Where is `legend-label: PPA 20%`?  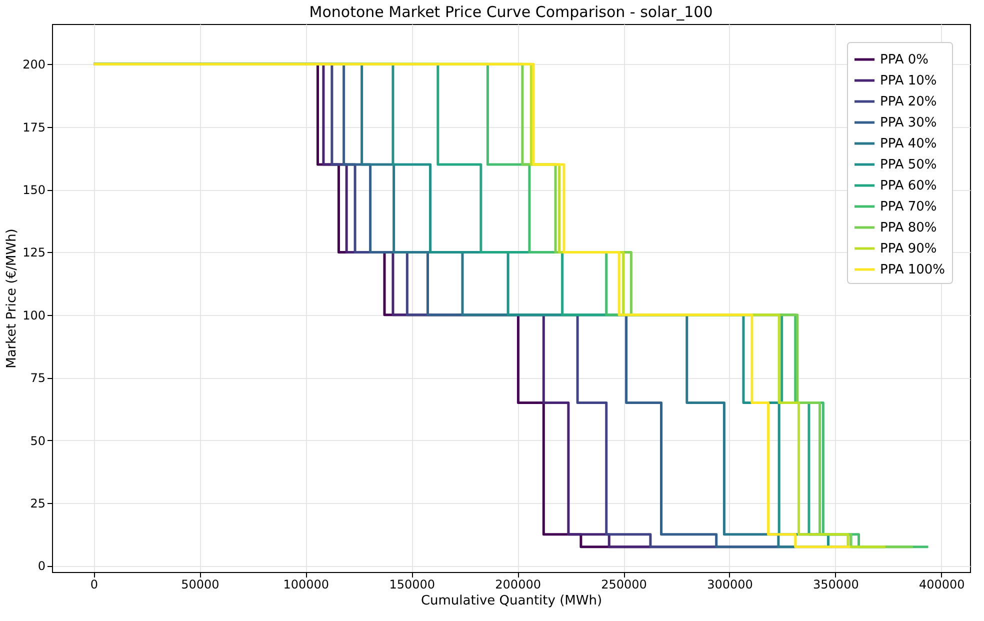
legend-label: PPA 20% is located at coordinates (908, 102).